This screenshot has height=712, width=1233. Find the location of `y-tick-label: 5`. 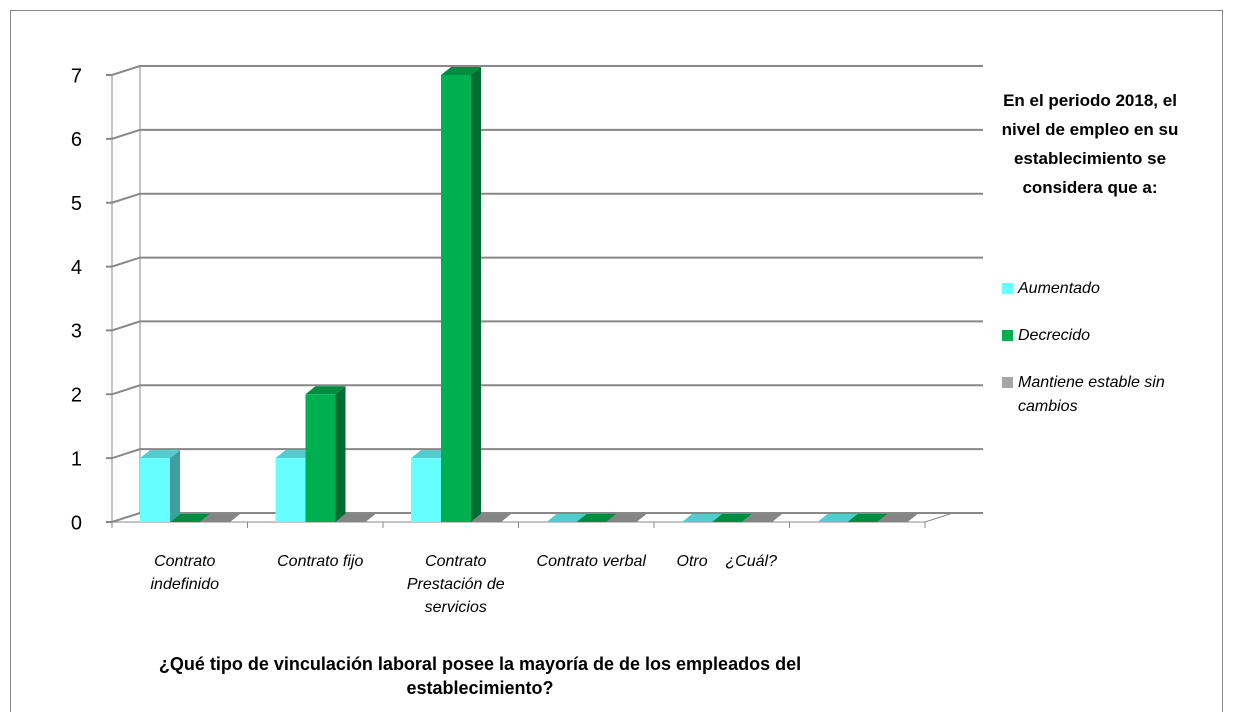

y-tick-label: 5 is located at coordinates (76, 204).